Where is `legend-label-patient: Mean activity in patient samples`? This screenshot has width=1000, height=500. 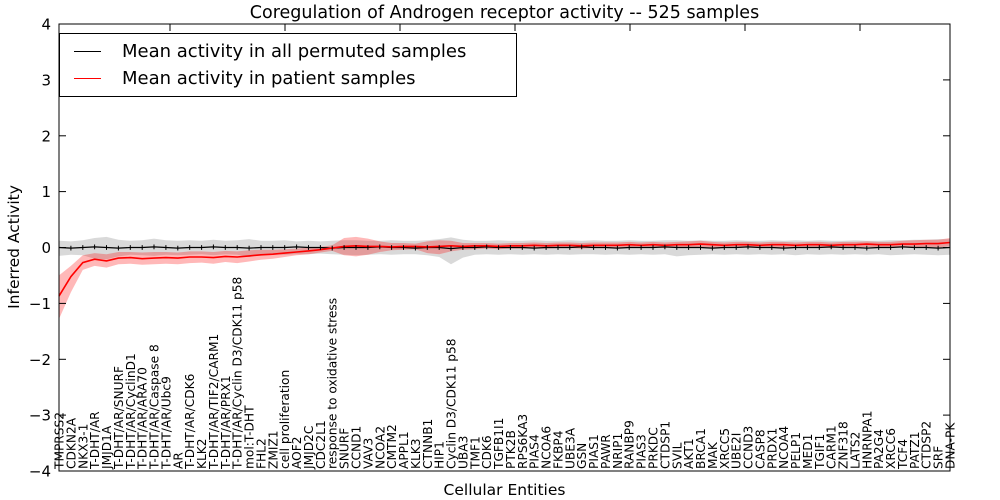 legend-label-patient: Mean activity in patient samples is located at coordinates (269, 78).